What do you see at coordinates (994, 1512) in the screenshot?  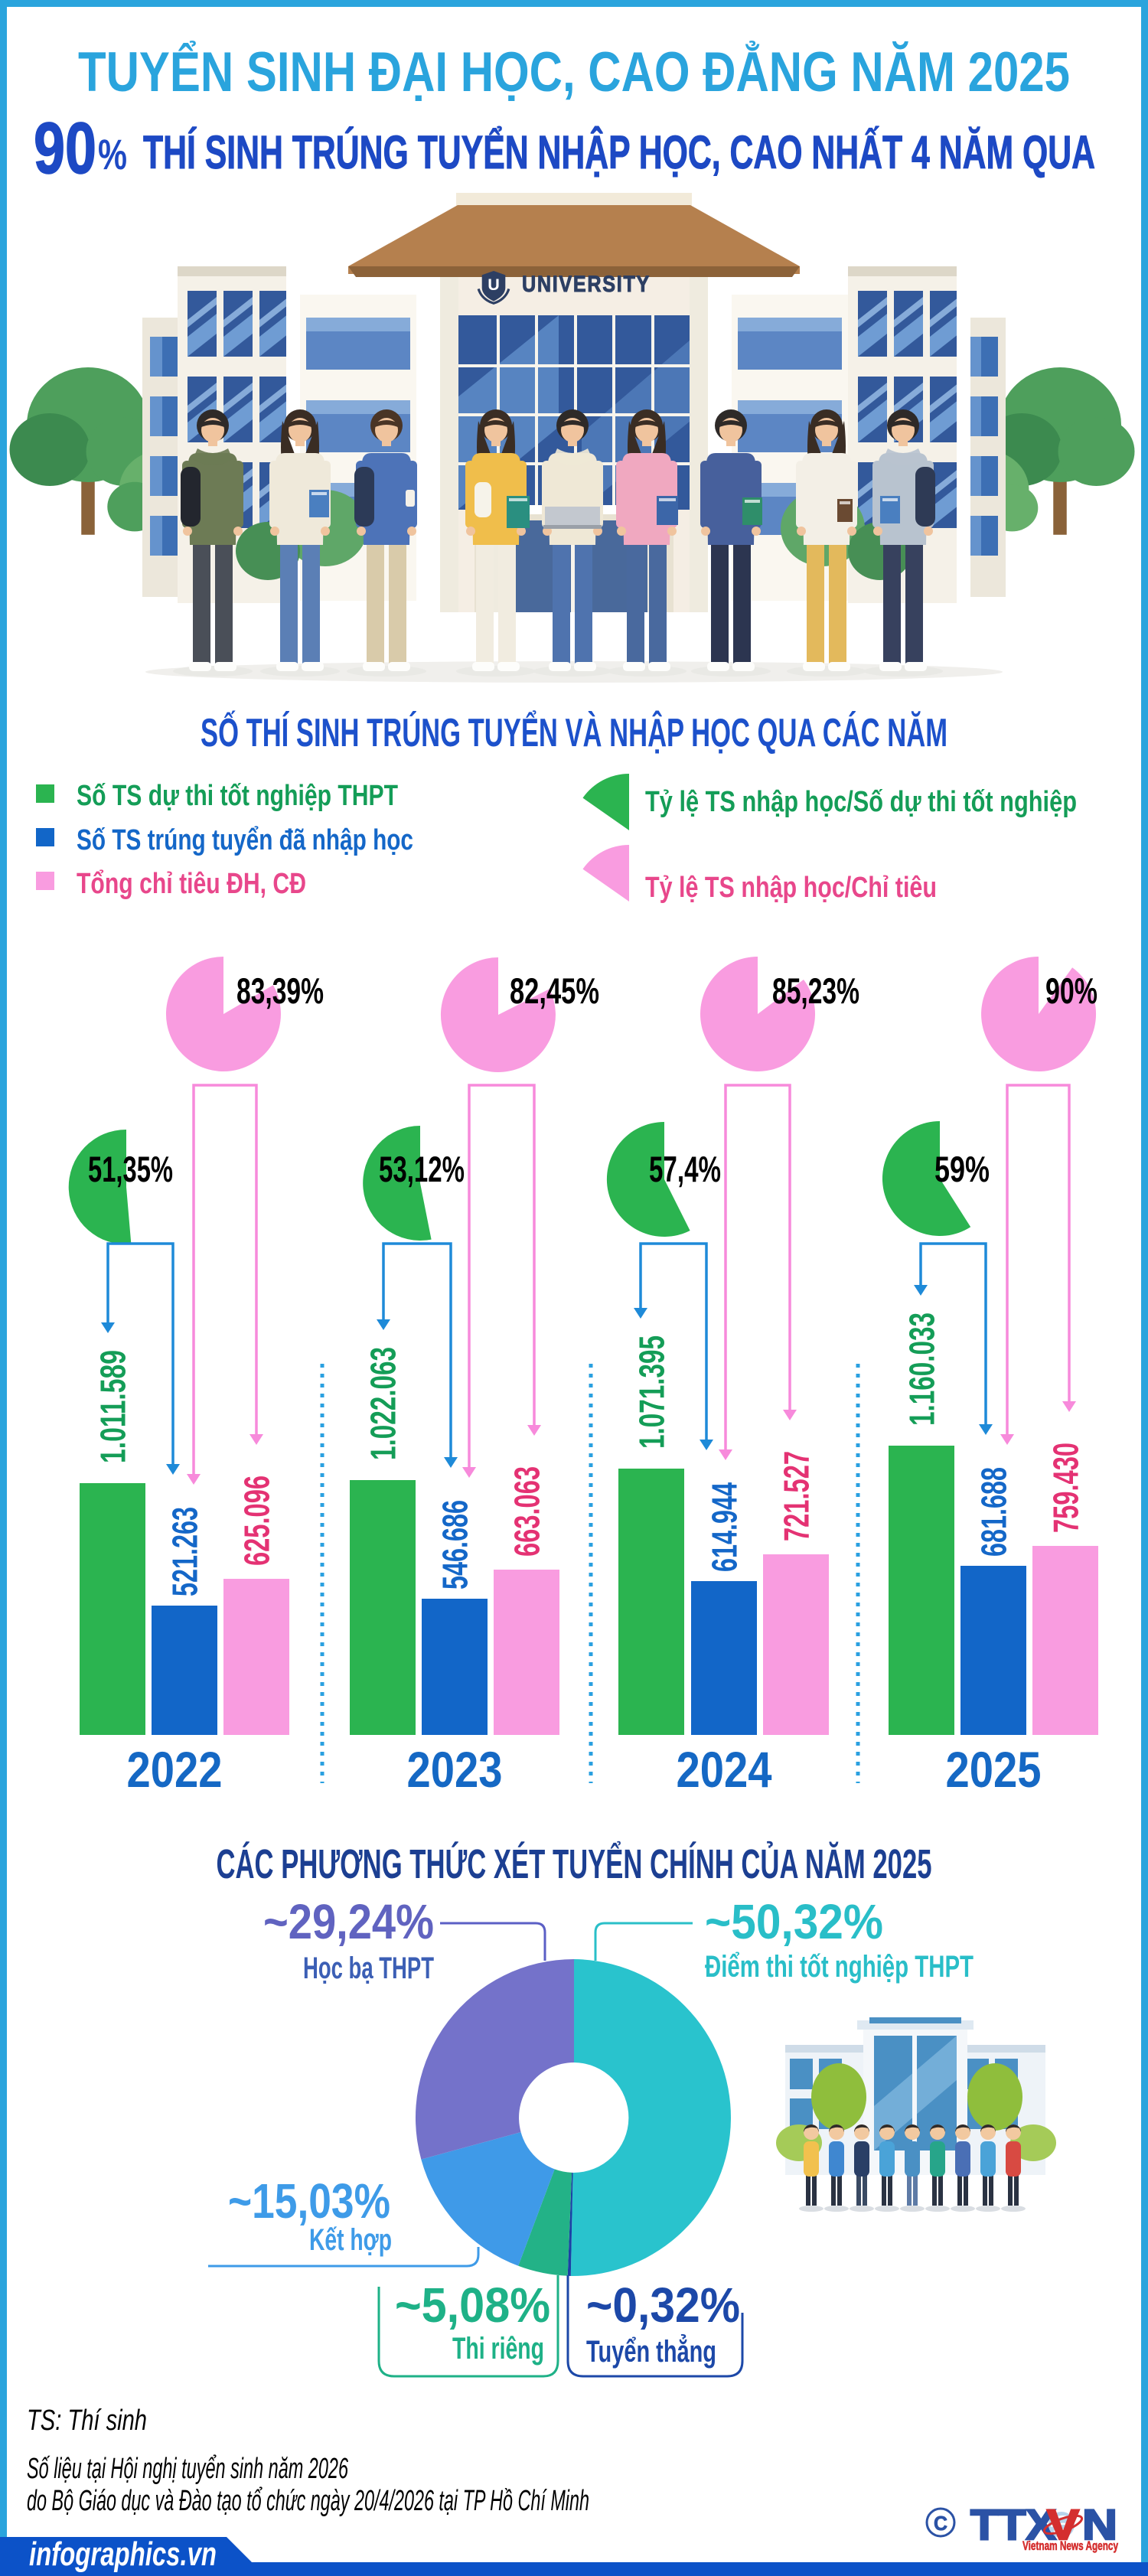 I see `svg-text: 681.688` at bounding box center [994, 1512].